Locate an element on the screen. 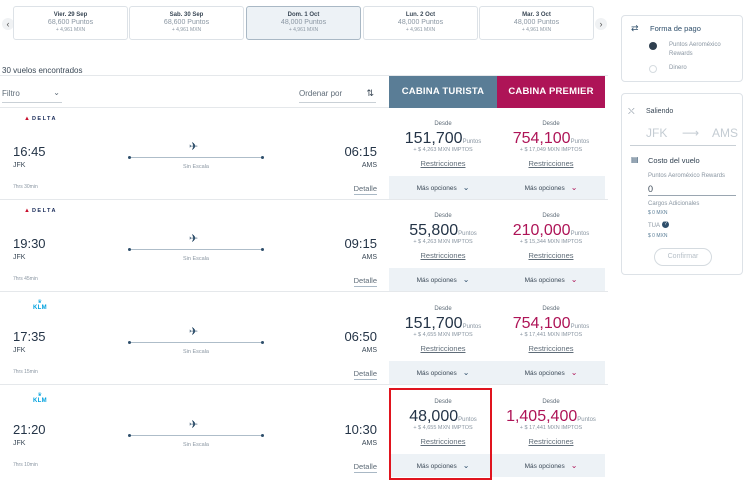 Image resolution: width=750 pixels, height=483 pixels. arrival-time: 09:15 is located at coordinates (360, 243).